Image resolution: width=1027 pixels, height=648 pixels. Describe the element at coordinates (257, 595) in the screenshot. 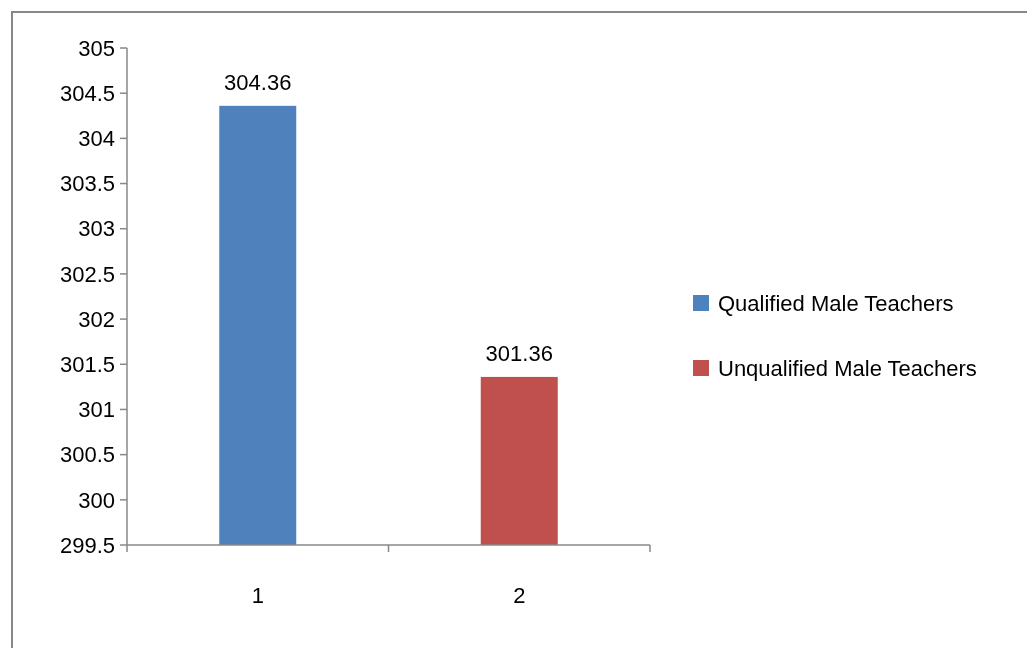

I see `x-tick-label: 1` at that location.